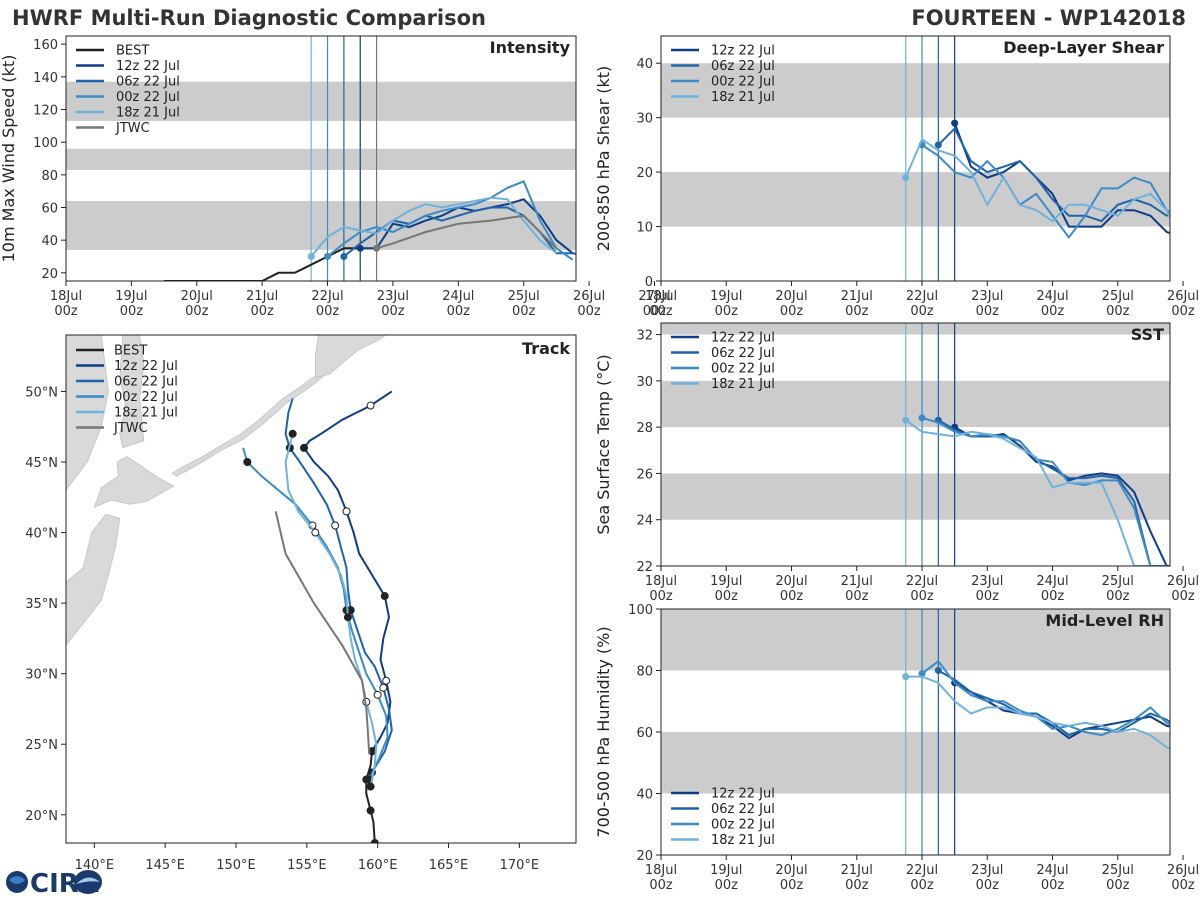 Image resolution: width=1200 pixels, height=900 pixels. What do you see at coordinates (792, 596) in the screenshot?
I see `sst-xtick-hour-2: 00z` at bounding box center [792, 596].